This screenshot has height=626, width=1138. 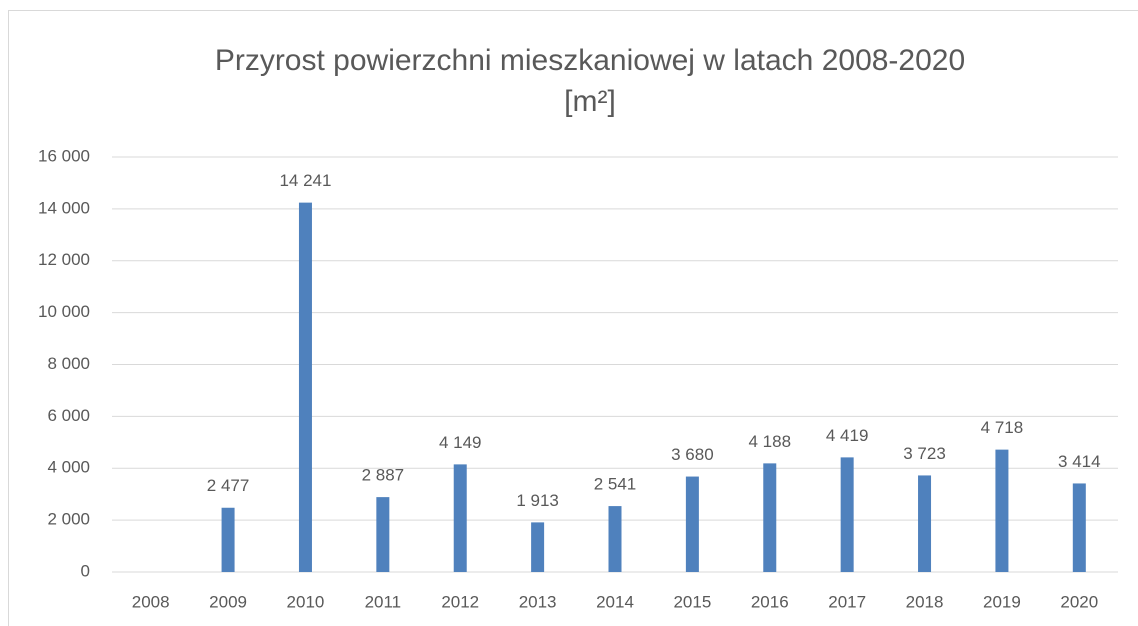 What do you see at coordinates (847, 435) in the screenshot?
I see `value-label: 4 419` at bounding box center [847, 435].